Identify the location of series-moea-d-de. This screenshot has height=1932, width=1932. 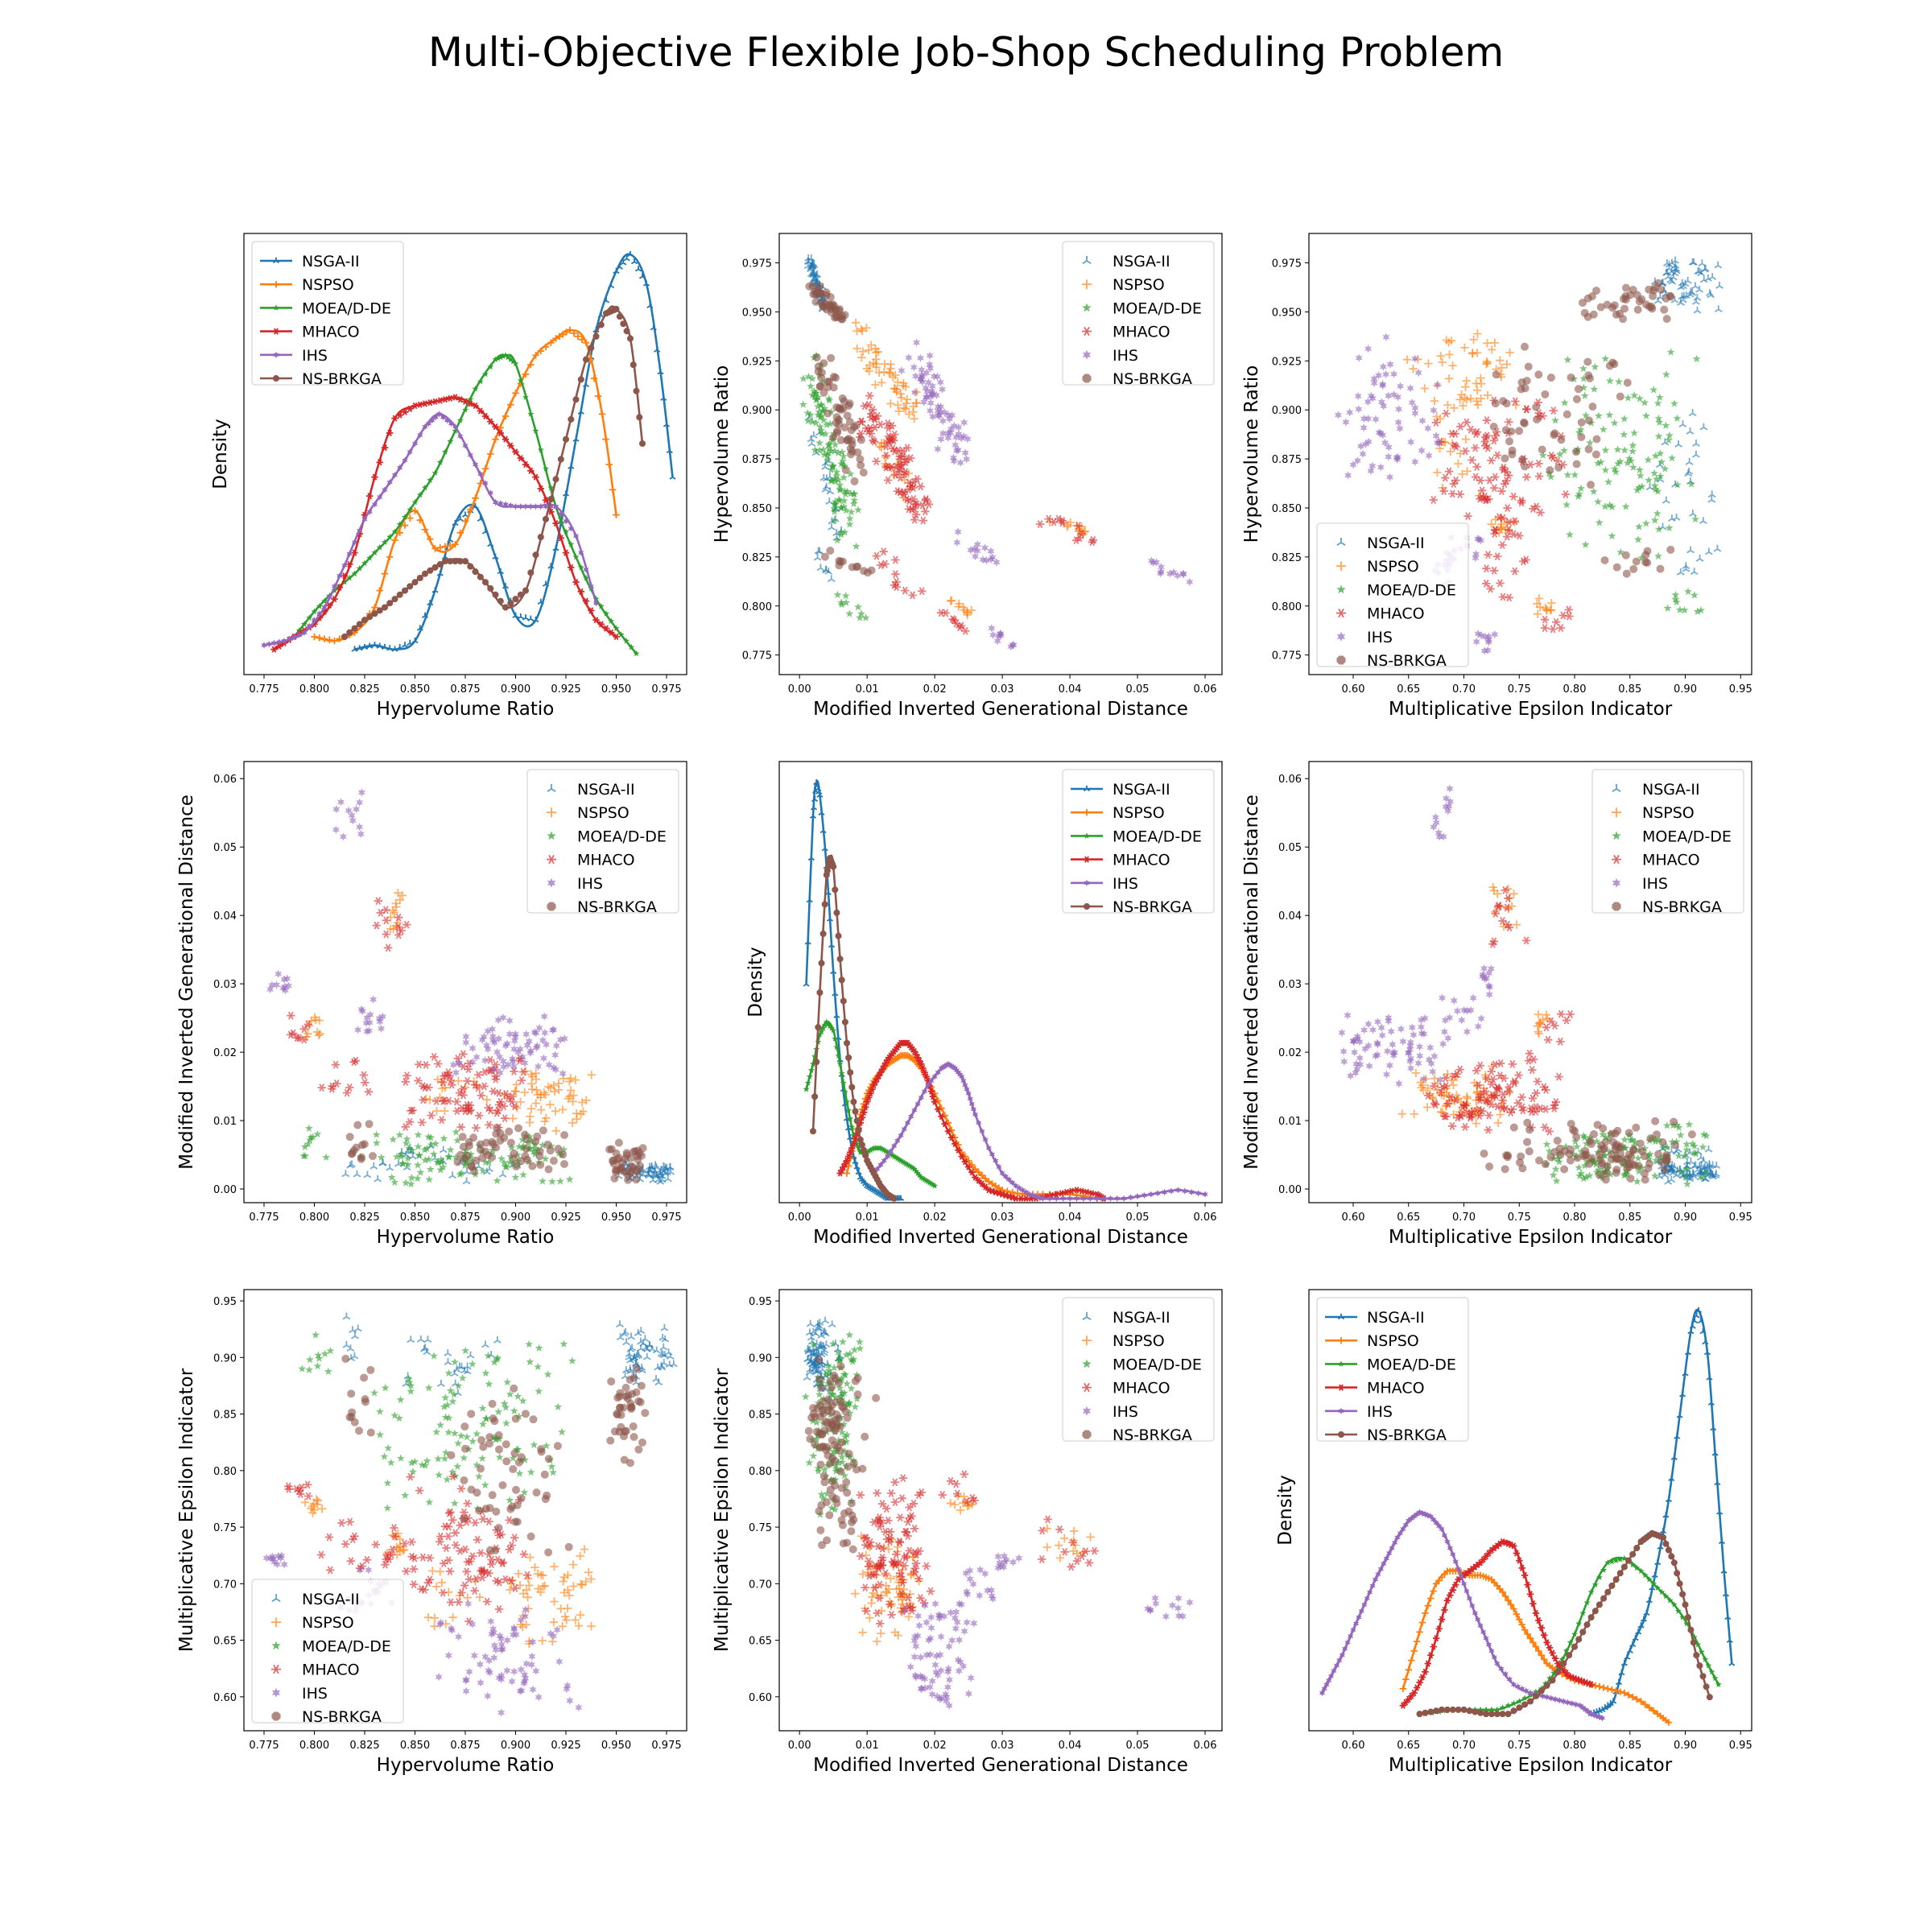
(1622, 482).